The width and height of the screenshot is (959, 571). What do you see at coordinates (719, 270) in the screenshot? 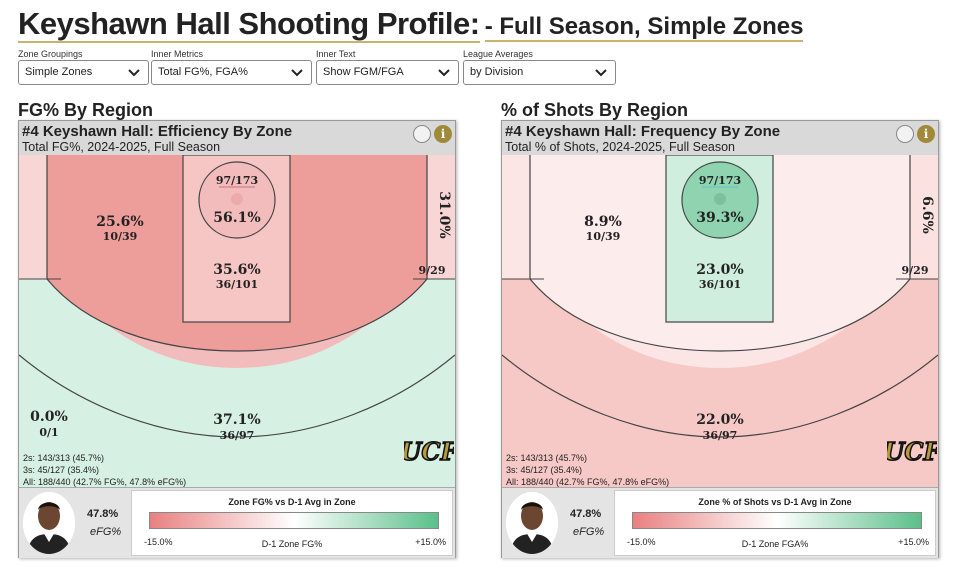
I see `paint-pct: 23.0%` at bounding box center [719, 270].